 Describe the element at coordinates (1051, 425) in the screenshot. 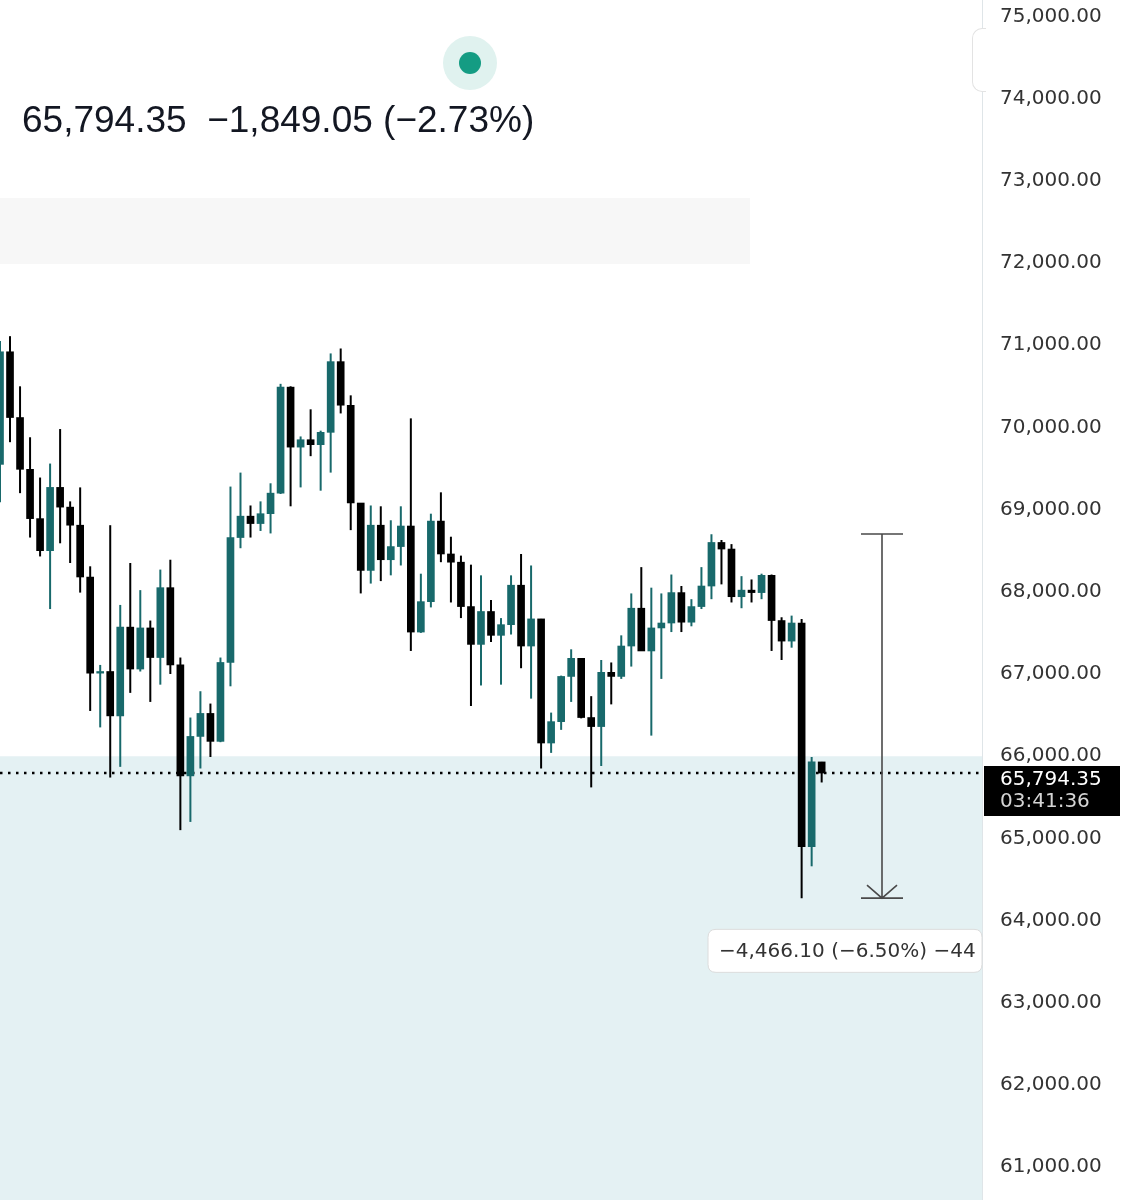

I see `y-tick-label: 70,000.00` at that location.